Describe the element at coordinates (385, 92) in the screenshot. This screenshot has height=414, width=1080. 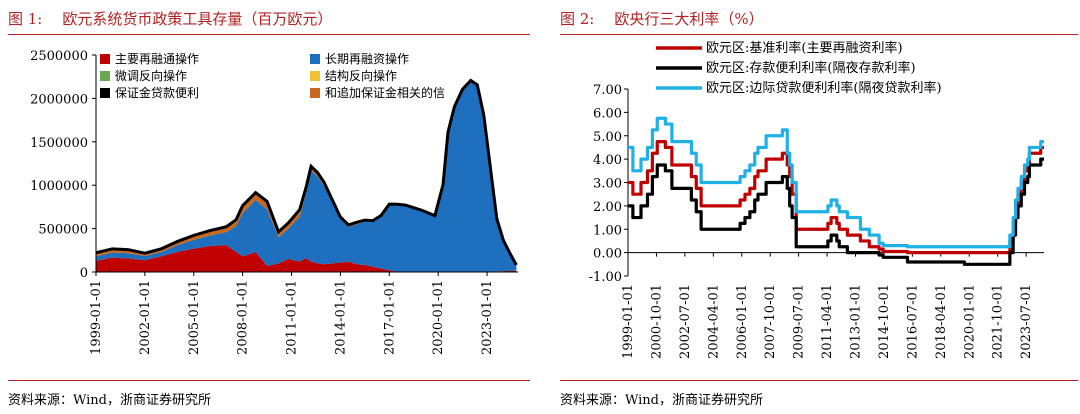
I see `legend-label: 和追加保证金相关的信` at that location.